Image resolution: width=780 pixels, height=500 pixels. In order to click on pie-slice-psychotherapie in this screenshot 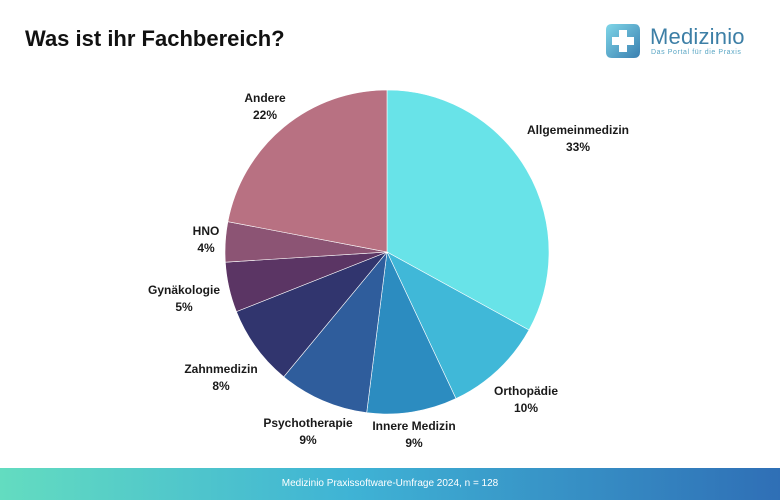, I will do `click(335, 332)`.